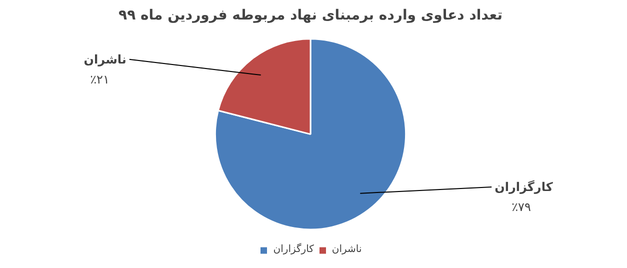  Describe the element at coordinates (521, 207) in the screenshot. I see `data-label: ٪۷۹` at that location.